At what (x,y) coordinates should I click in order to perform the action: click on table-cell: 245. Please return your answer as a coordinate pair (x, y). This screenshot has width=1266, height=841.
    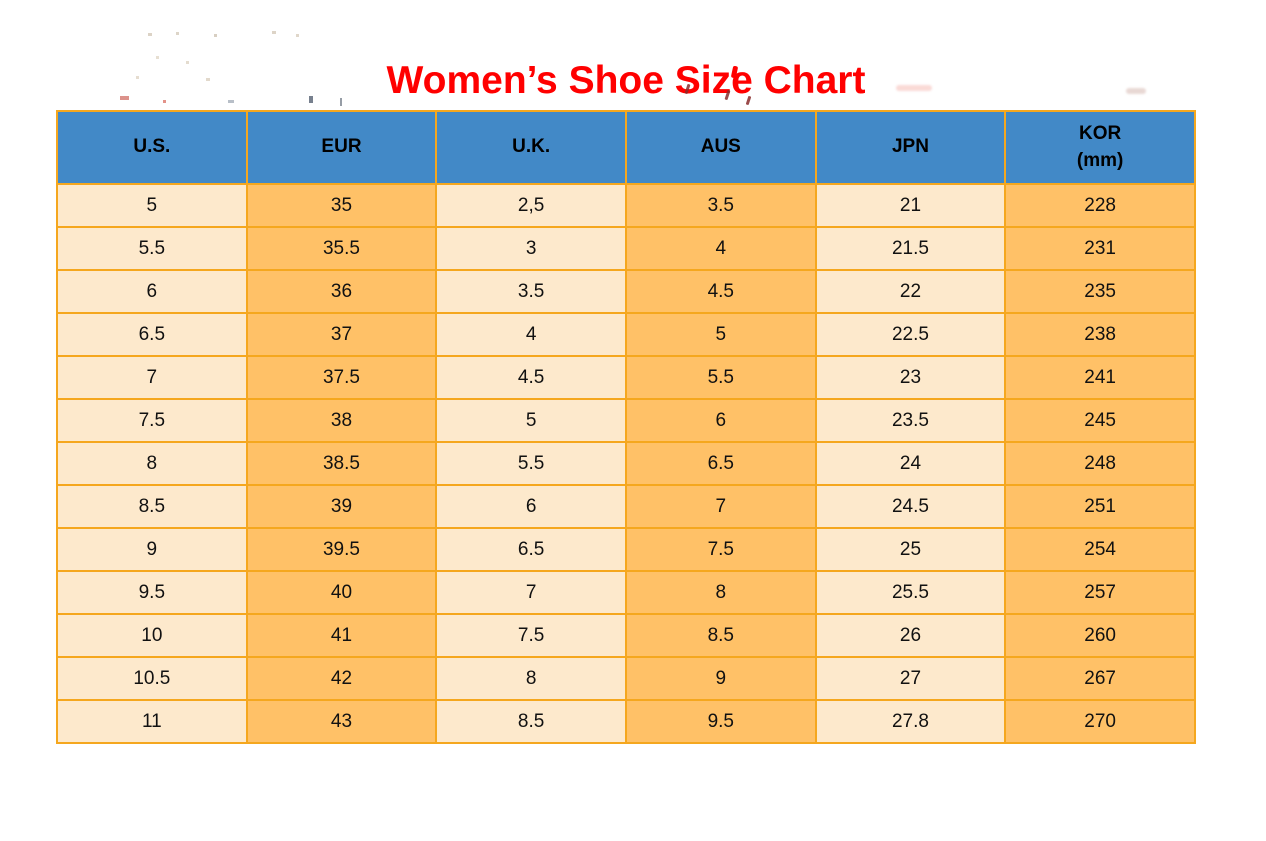
    Looking at the image, I should click on (1100, 420).